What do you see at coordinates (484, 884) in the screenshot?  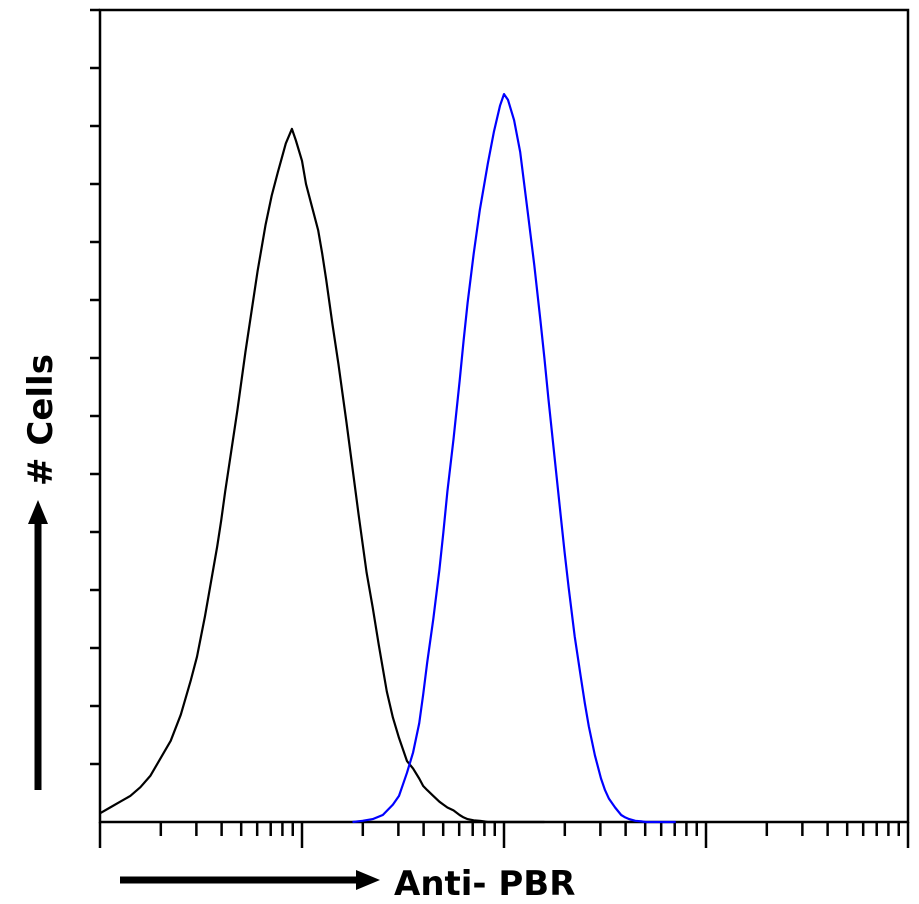 I see `x-axis-label: Anti- PBR` at bounding box center [484, 884].